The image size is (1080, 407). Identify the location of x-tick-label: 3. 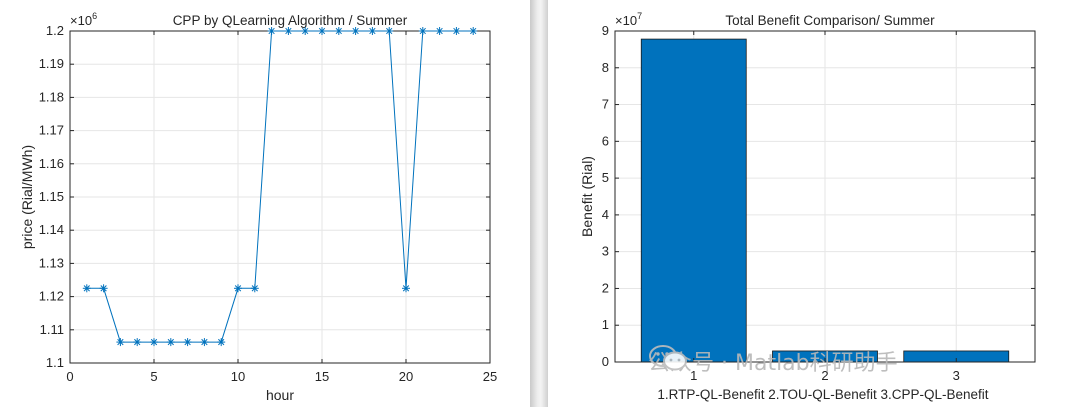
(956, 375).